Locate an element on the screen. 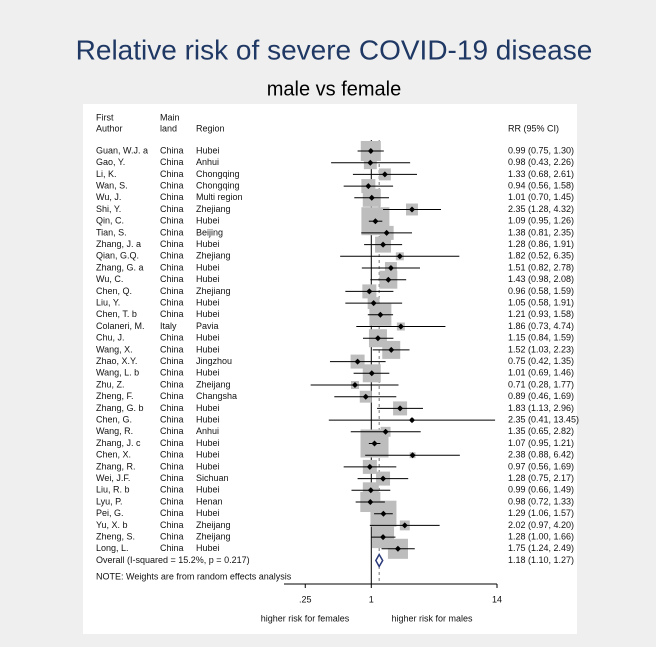 This screenshot has width=656, height=647. rr-label: 1.51 (0.82, 2.78) is located at coordinates (541, 267).